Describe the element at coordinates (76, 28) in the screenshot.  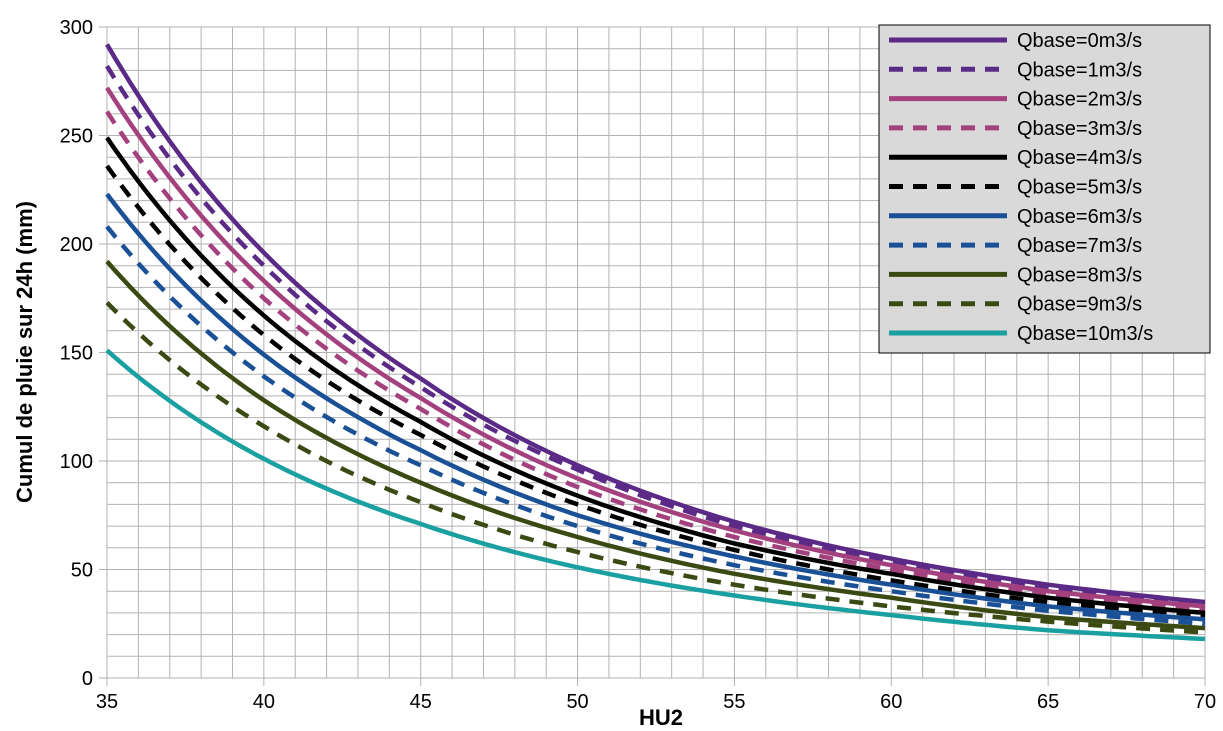
I see `y-tick-label: 300` at that location.